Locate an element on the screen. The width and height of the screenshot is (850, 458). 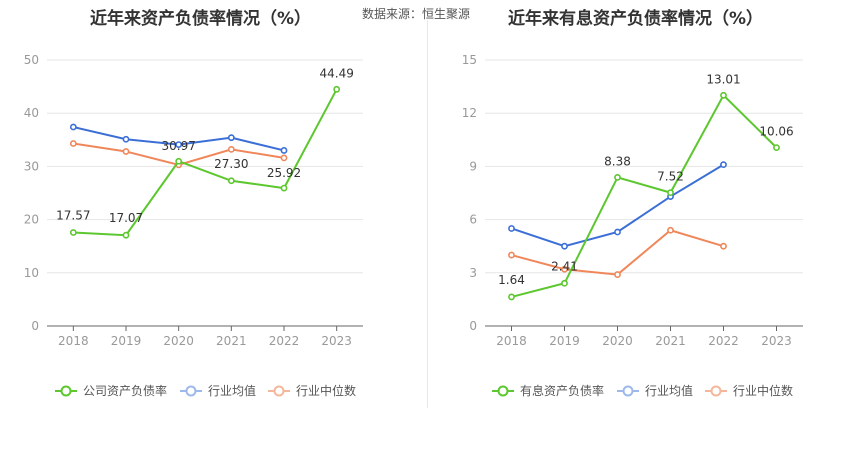
data-label: 25.92 is located at coordinates (284, 173).